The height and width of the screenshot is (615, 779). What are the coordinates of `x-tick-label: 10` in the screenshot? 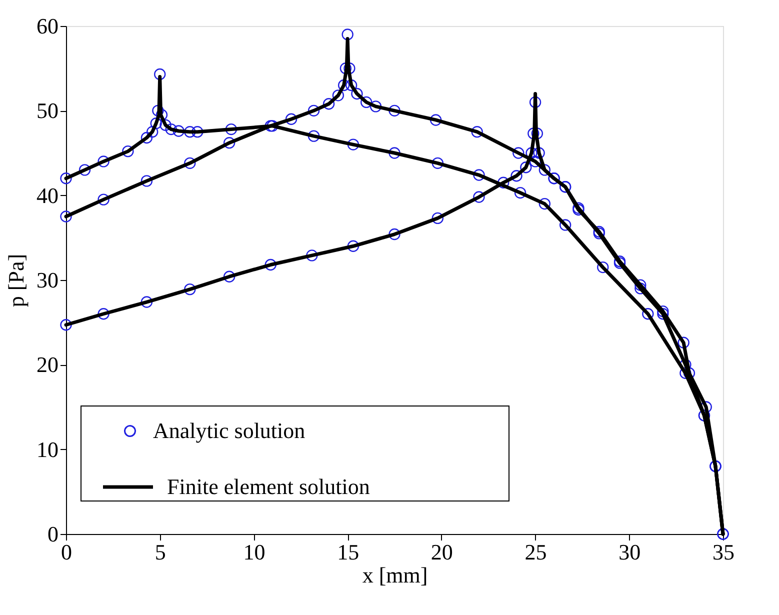 It's located at (254, 552).